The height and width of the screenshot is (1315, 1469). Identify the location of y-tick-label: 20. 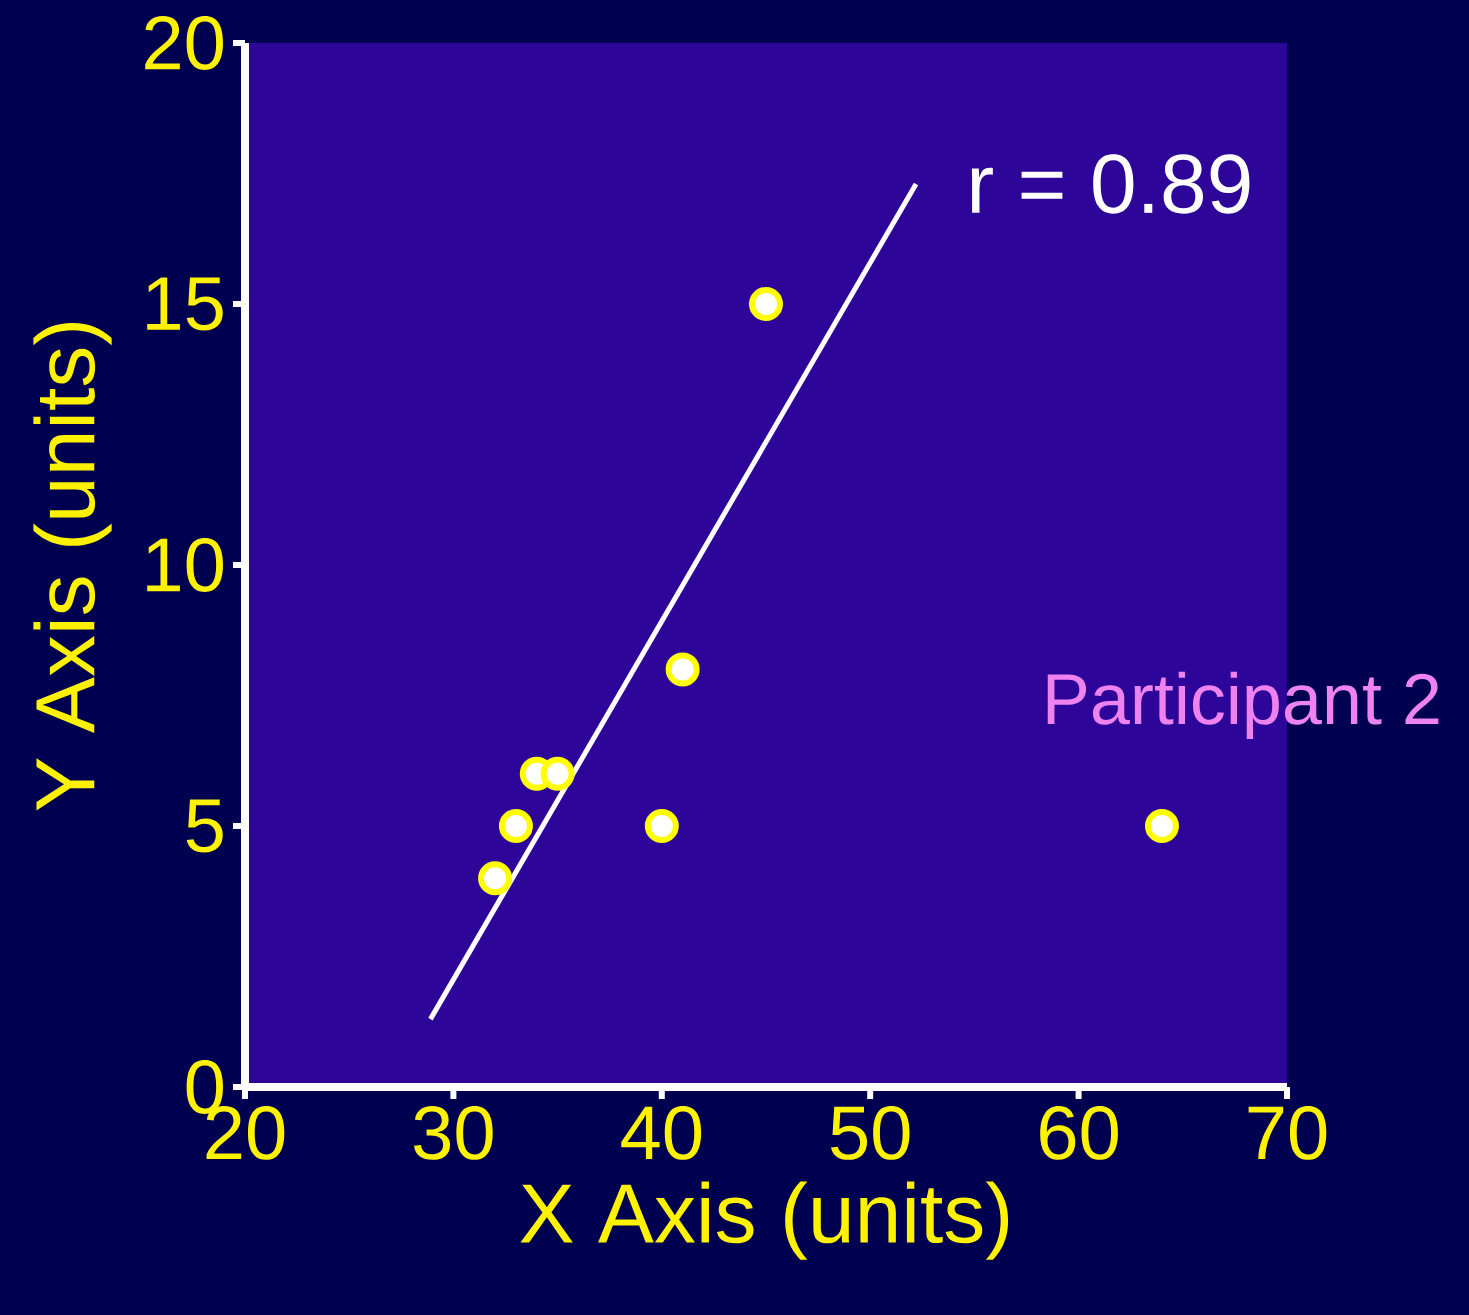
(184, 43).